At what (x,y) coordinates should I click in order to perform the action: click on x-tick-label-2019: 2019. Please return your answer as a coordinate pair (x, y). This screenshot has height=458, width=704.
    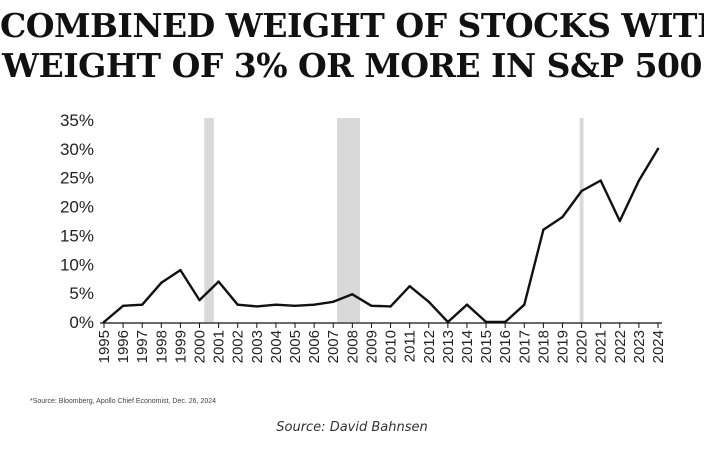
    Looking at the image, I should click on (562, 346).